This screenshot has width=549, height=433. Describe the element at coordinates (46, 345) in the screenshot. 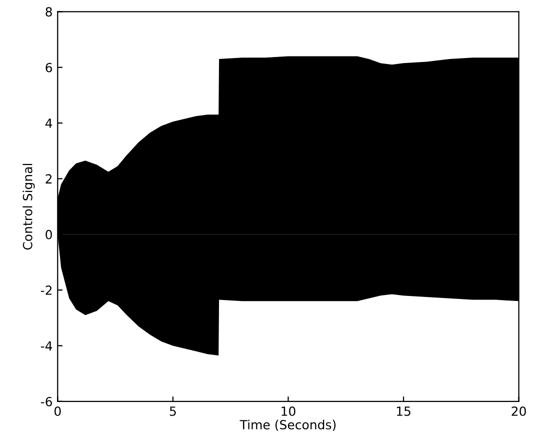

I see `y-tick-label: -4` at that location.